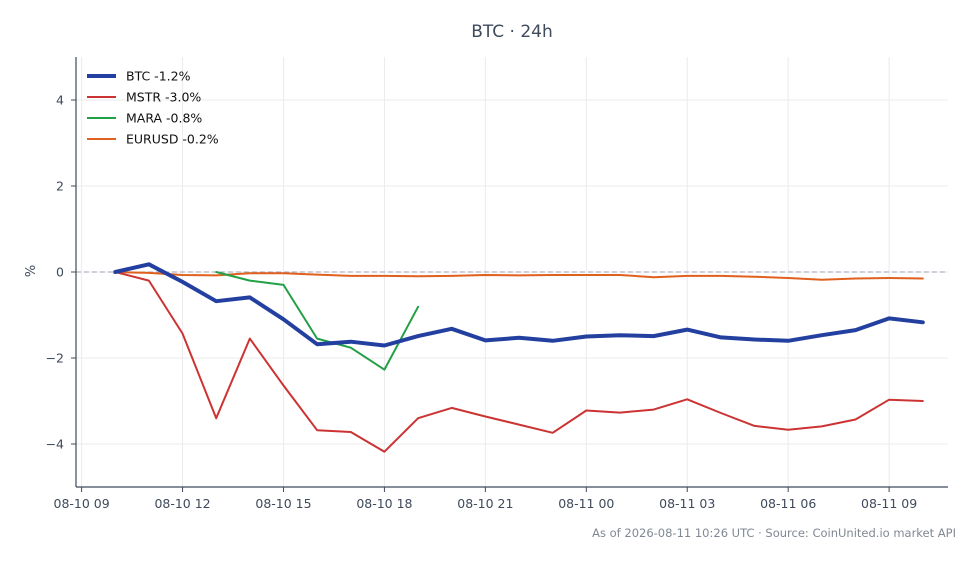  What do you see at coordinates (163, 97) in the screenshot?
I see `legend-label: MSTR -3.0%` at bounding box center [163, 97].